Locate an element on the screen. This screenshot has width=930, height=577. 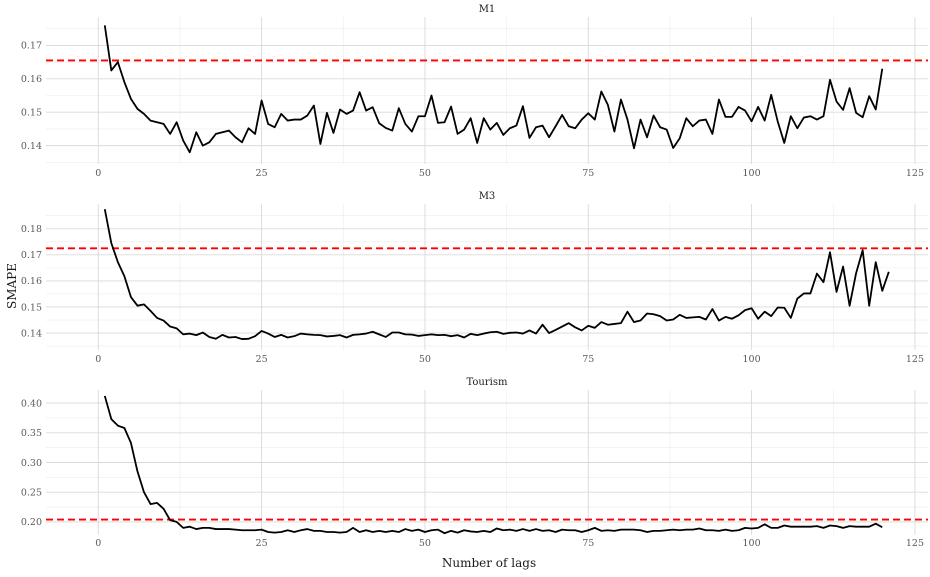
y-axis-title: SMAPE is located at coordinates (12, 286).